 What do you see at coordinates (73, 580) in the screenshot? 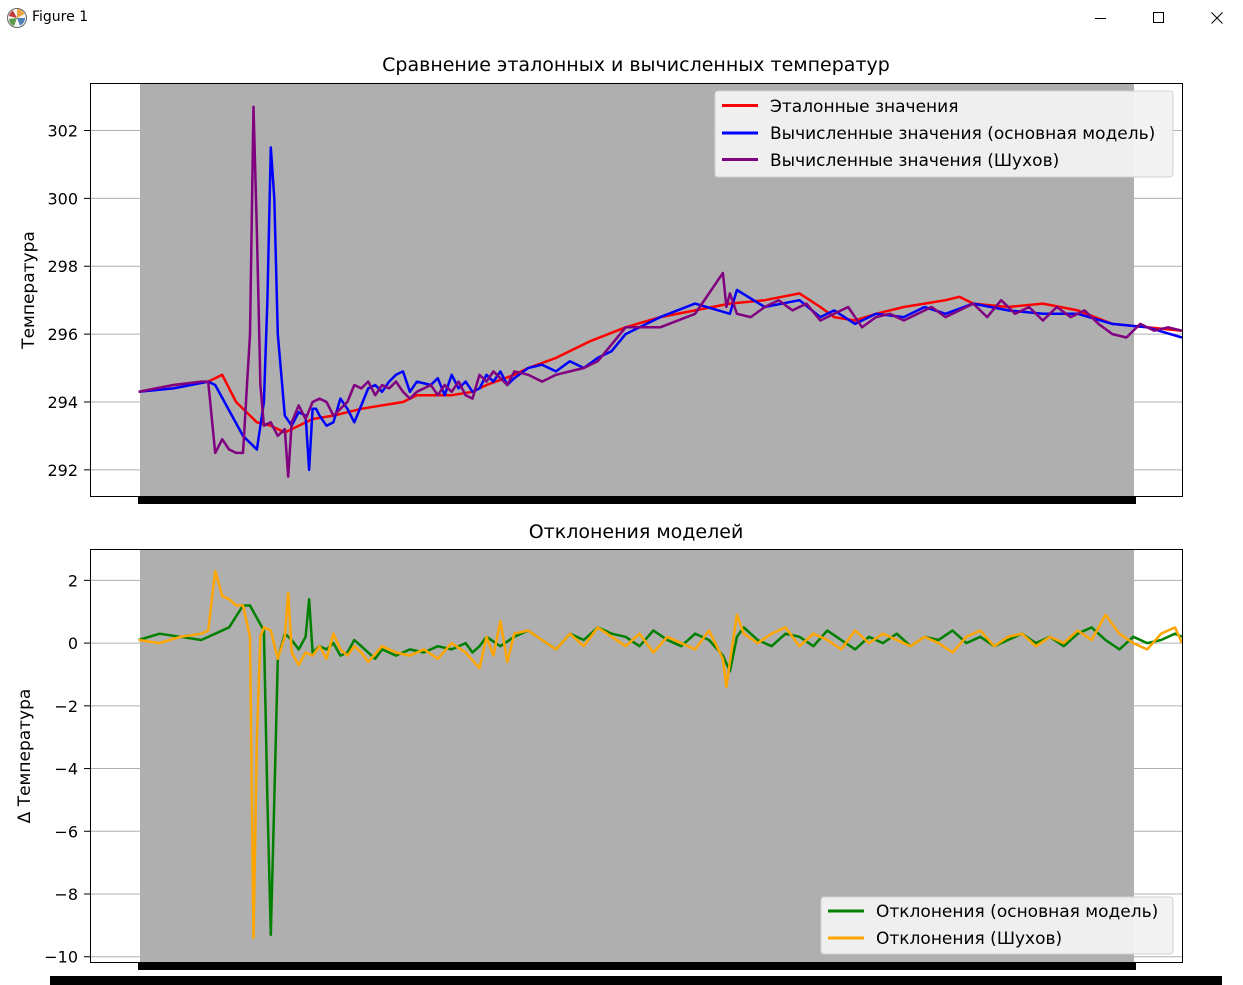
I see `bottom-ytick-label: 2` at bounding box center [73, 580].